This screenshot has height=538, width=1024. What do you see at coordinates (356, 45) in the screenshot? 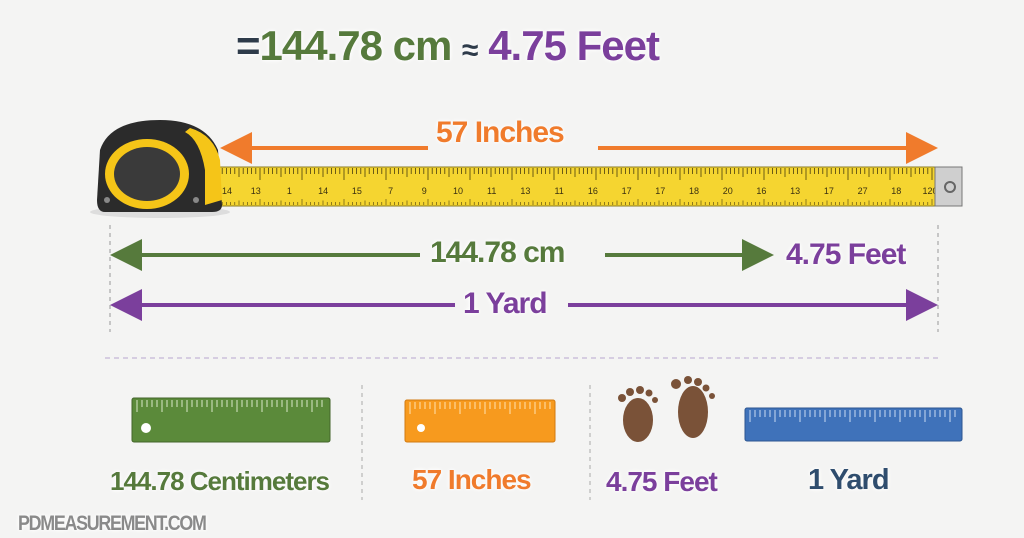
I see `headline-cm: 144.78 cm` at bounding box center [356, 45].